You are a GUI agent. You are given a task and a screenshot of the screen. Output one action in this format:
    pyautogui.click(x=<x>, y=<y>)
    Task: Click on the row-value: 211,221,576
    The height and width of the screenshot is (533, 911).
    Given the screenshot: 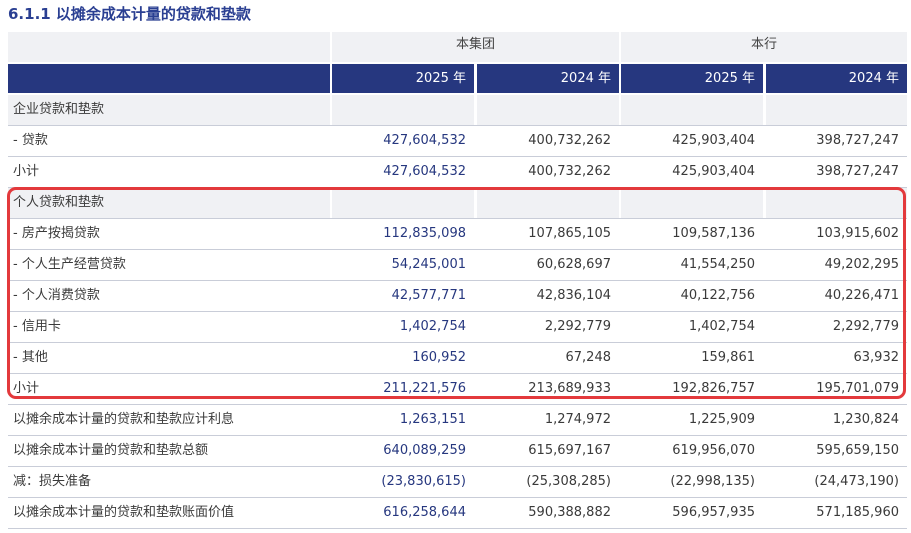 What is the action you would take?
    pyautogui.click(x=424, y=388)
    